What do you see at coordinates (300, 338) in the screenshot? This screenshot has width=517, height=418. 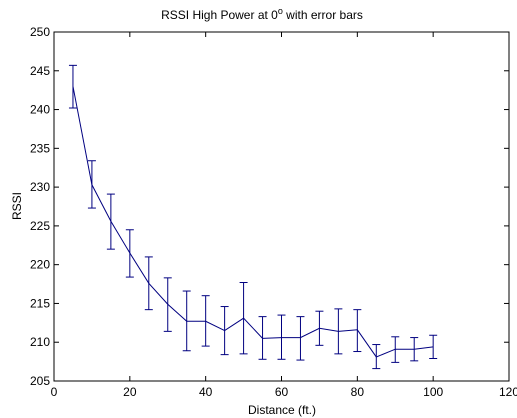 I see `error-bar` at bounding box center [300, 338].